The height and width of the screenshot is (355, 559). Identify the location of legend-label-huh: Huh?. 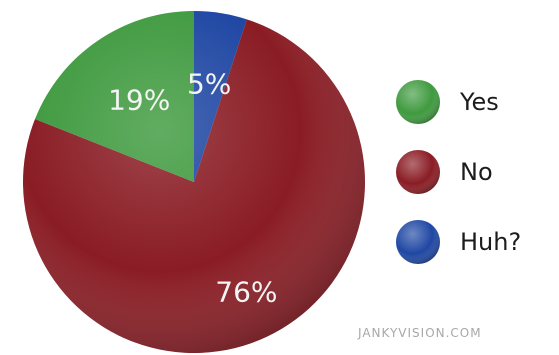
(490, 242).